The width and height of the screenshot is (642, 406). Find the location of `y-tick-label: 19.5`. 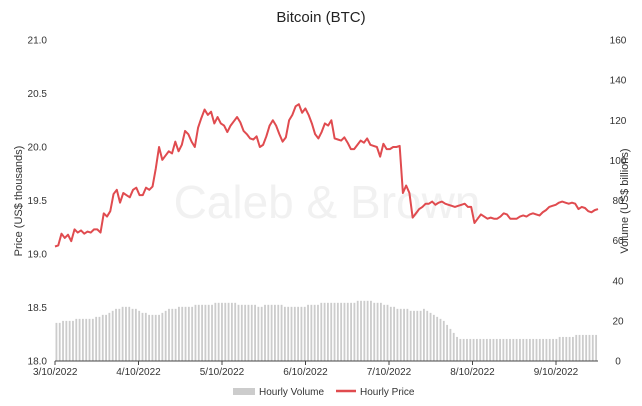

y-tick-label: 19.5 is located at coordinates (38, 201).